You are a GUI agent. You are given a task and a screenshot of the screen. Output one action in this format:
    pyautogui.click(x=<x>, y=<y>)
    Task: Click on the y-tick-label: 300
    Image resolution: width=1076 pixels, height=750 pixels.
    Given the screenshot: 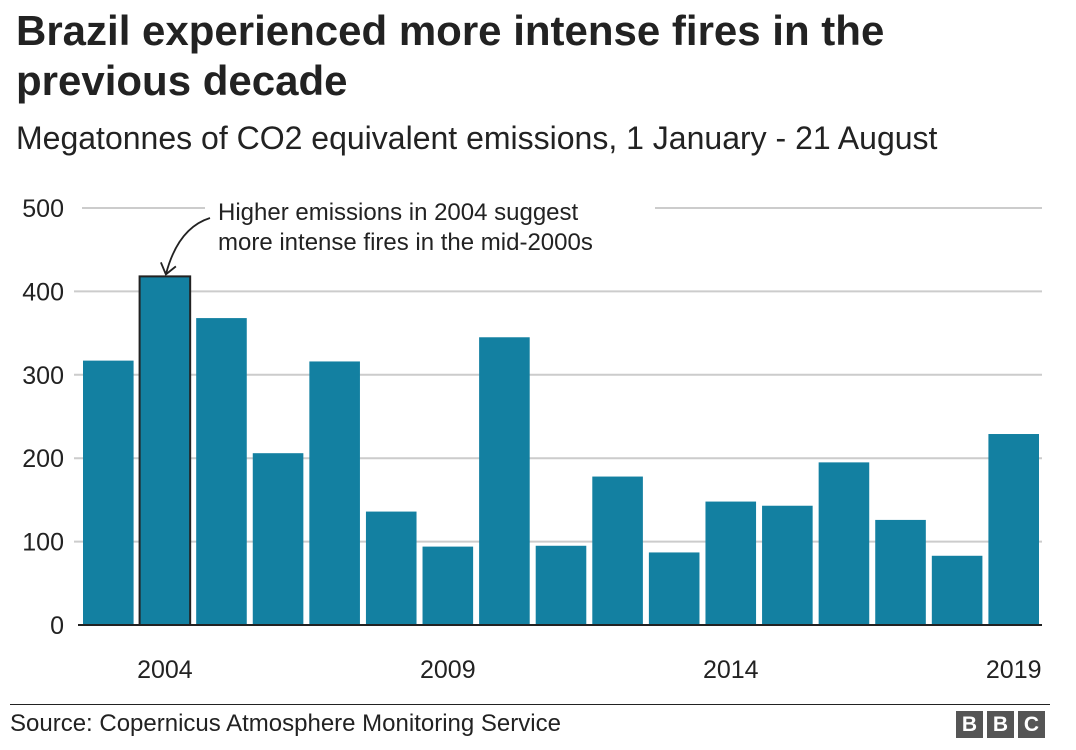 What is the action you would take?
    pyautogui.click(x=43, y=376)
    